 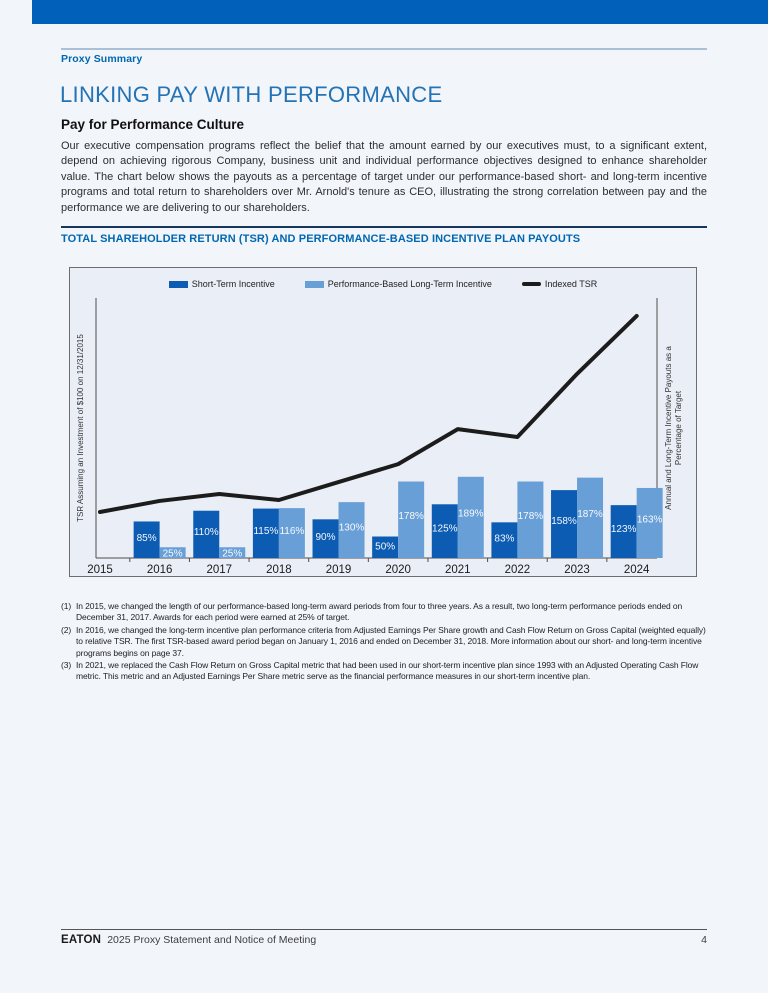 What do you see at coordinates (219, 570) in the screenshot?
I see `x-axis-year-label: 2017` at bounding box center [219, 570].